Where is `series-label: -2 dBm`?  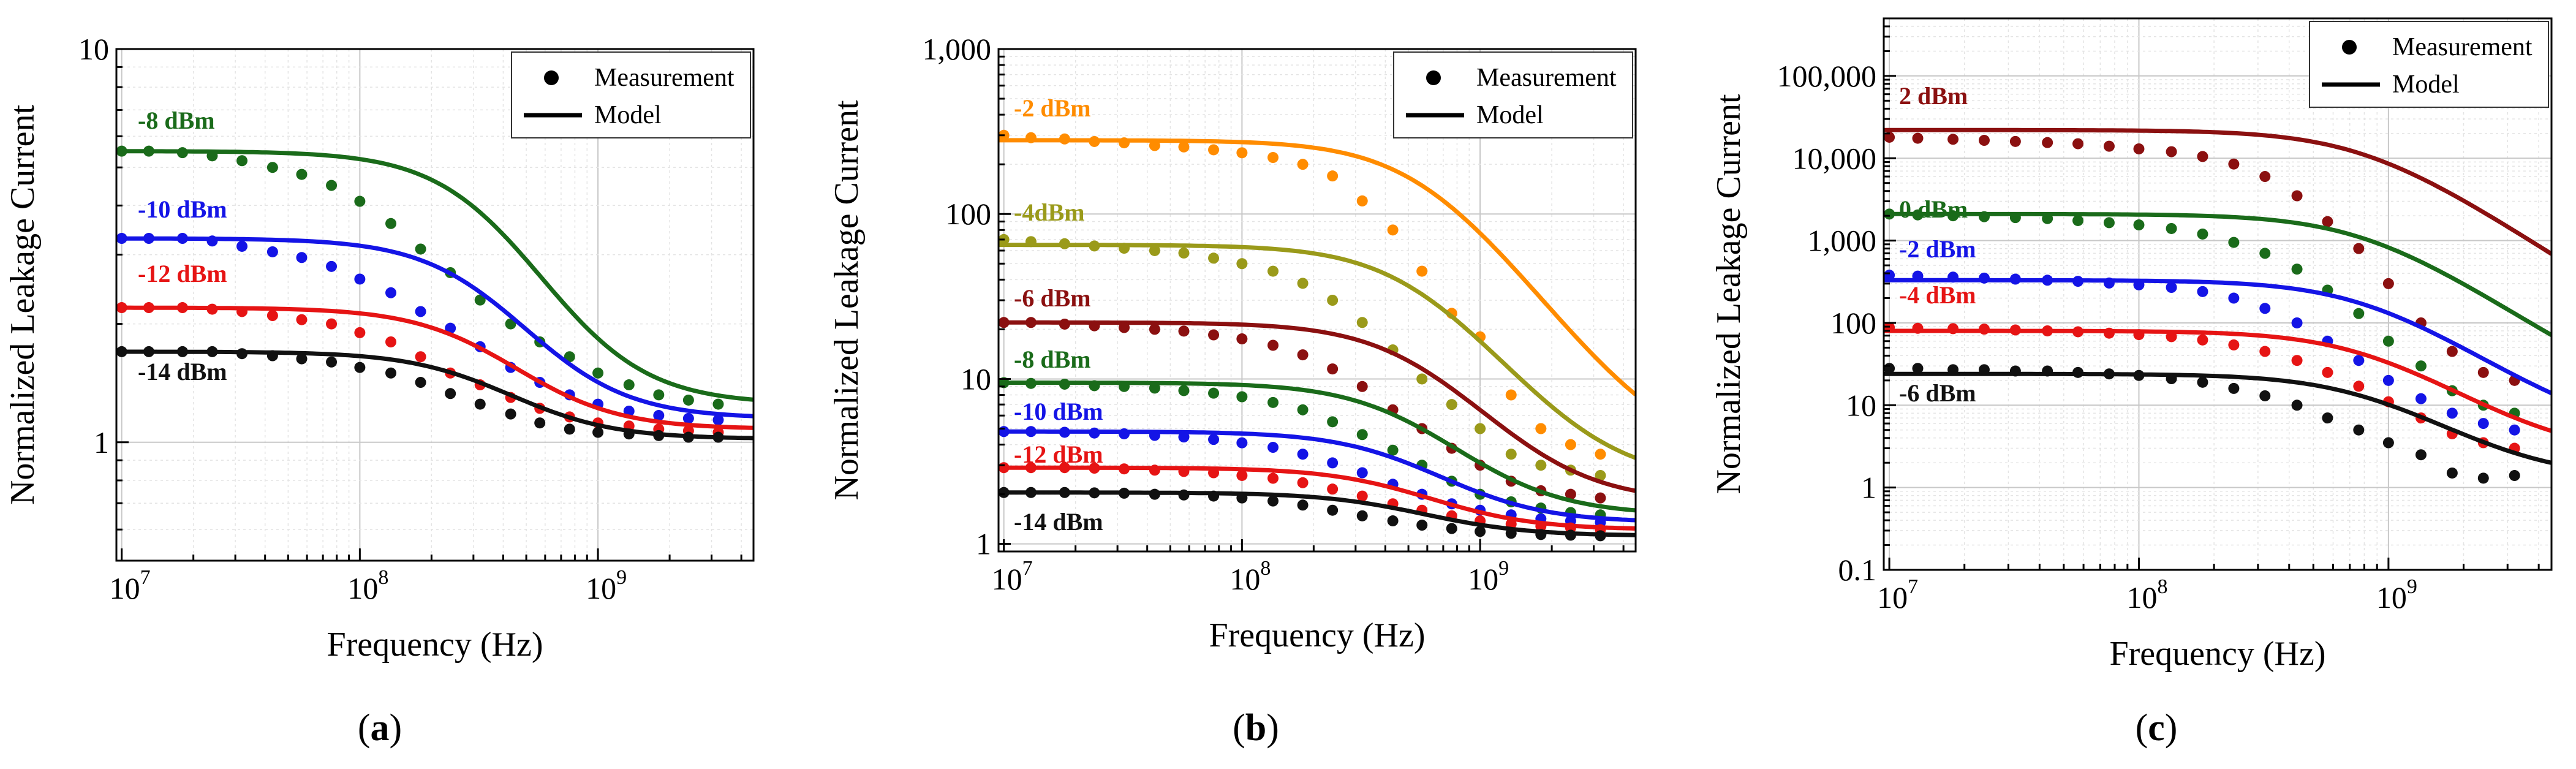 series-label: -2 dBm is located at coordinates (1937, 249).